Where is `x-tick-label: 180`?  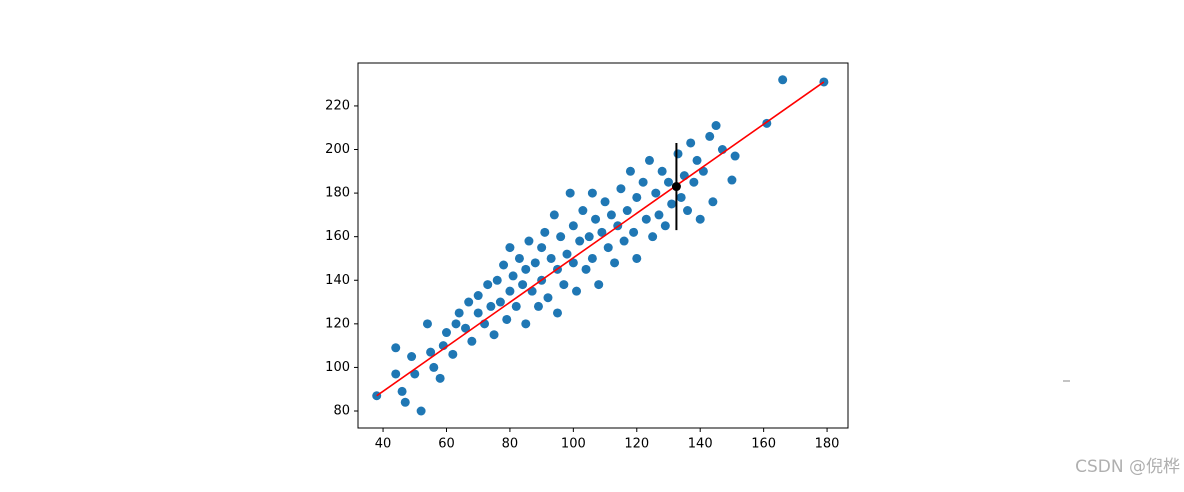 x-tick-label: 180 is located at coordinates (827, 444).